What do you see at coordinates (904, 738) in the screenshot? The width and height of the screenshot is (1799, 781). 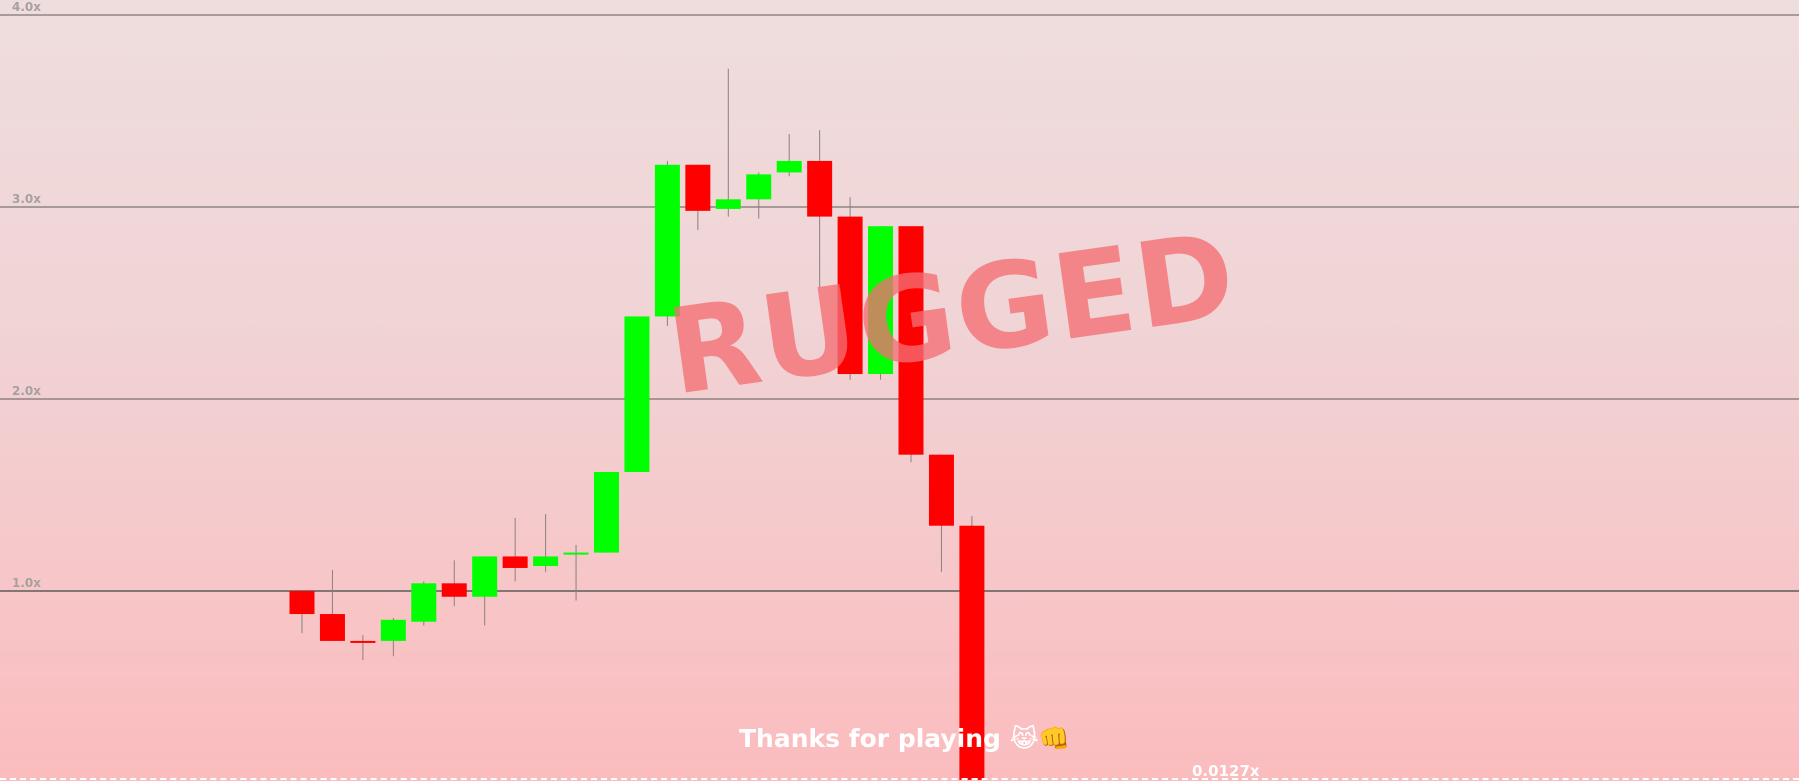 I see `thanks-message: Thanks for playing 😹👊` at bounding box center [904, 738].